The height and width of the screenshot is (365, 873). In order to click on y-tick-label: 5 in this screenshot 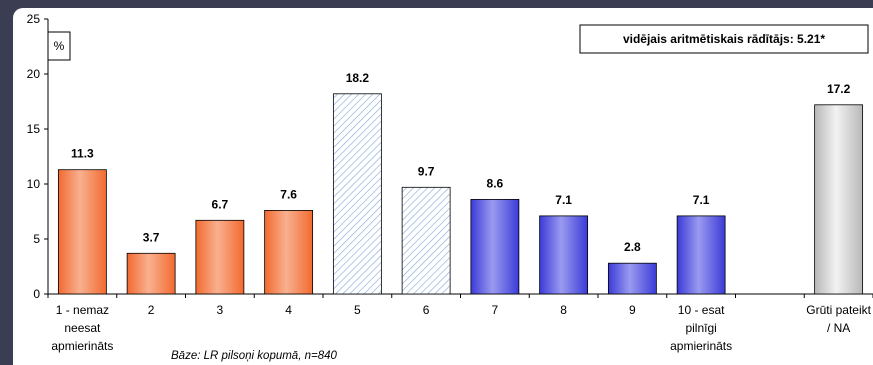, I will do `click(36, 239)`.